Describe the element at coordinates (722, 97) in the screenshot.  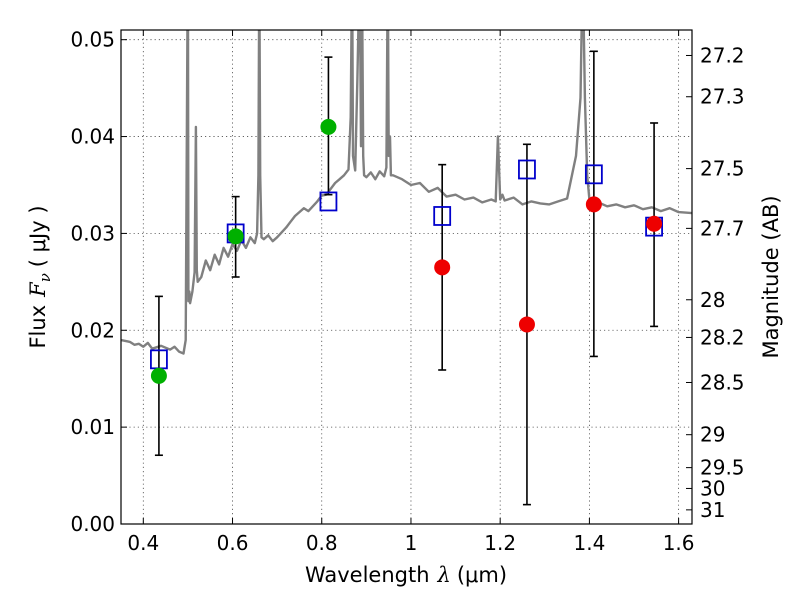
I see `right-tick-label: 27.3` at that location.